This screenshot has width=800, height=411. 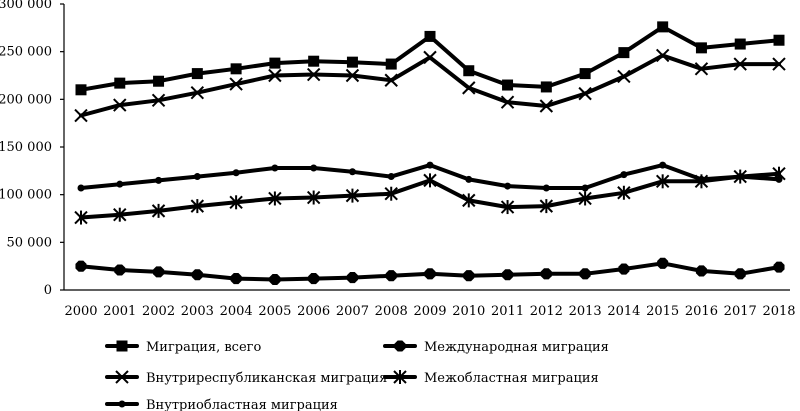 I want to click on legend-item: Внутриобластная миграция, so click(x=221, y=404).